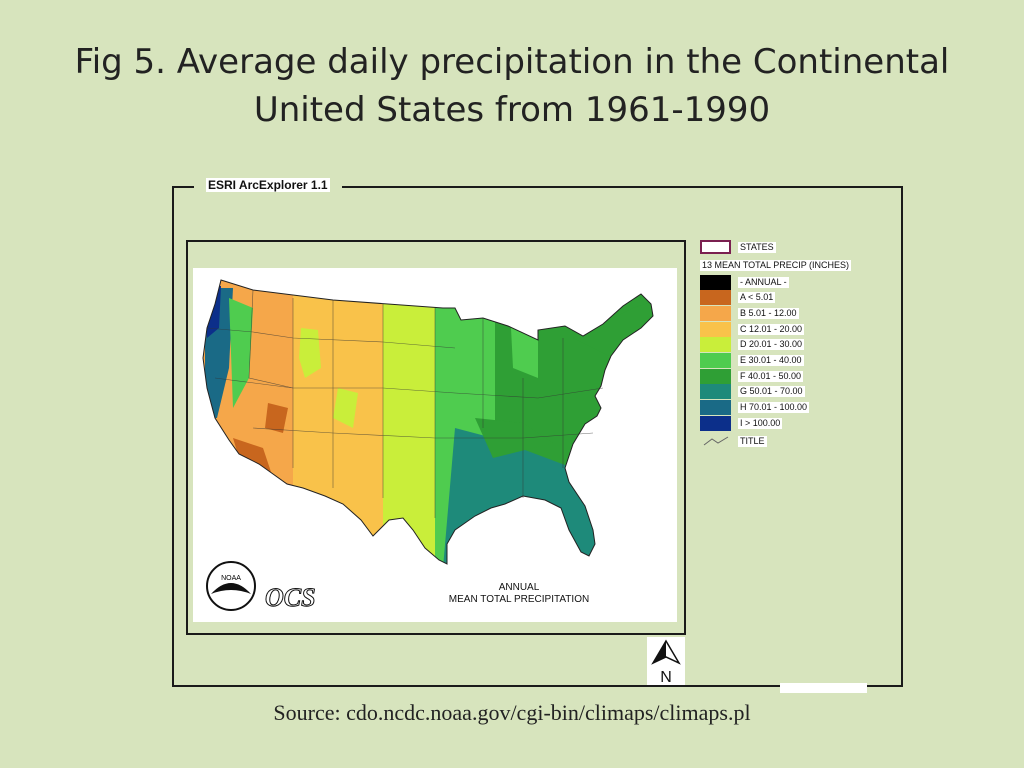  Describe the element at coordinates (757, 247) in the screenshot. I see `legend-states-label: STATES` at that location.